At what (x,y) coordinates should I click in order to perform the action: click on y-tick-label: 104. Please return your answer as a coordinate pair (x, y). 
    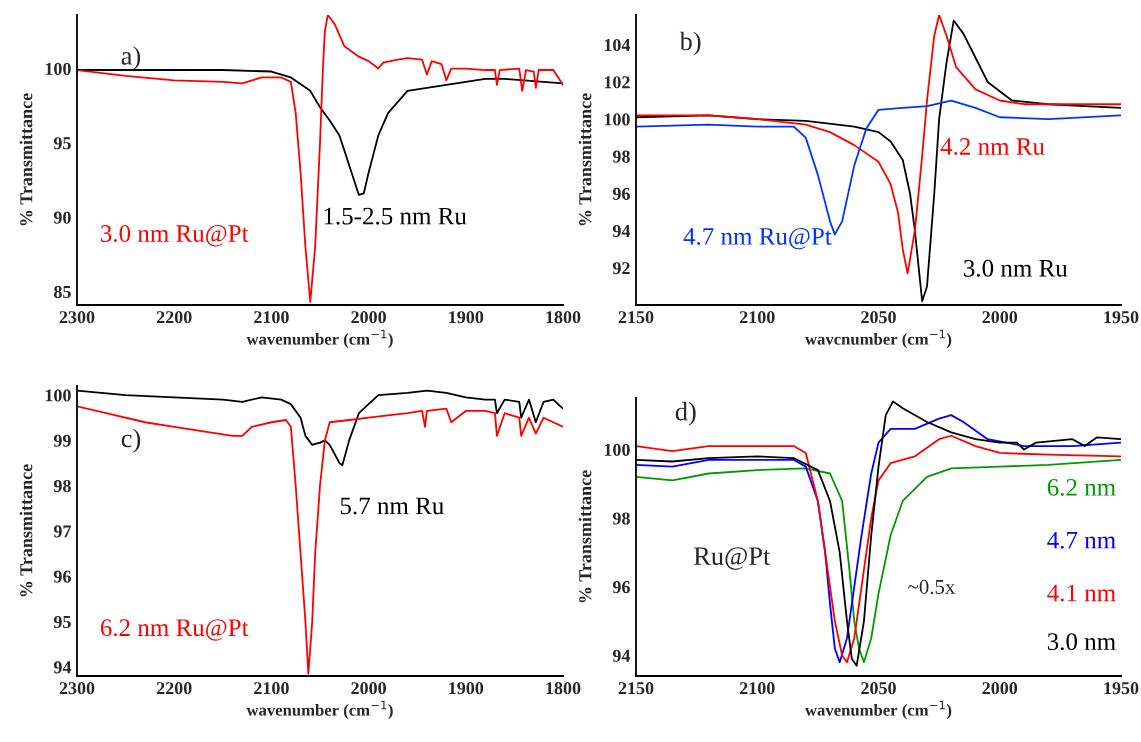
    Looking at the image, I should click on (617, 45).